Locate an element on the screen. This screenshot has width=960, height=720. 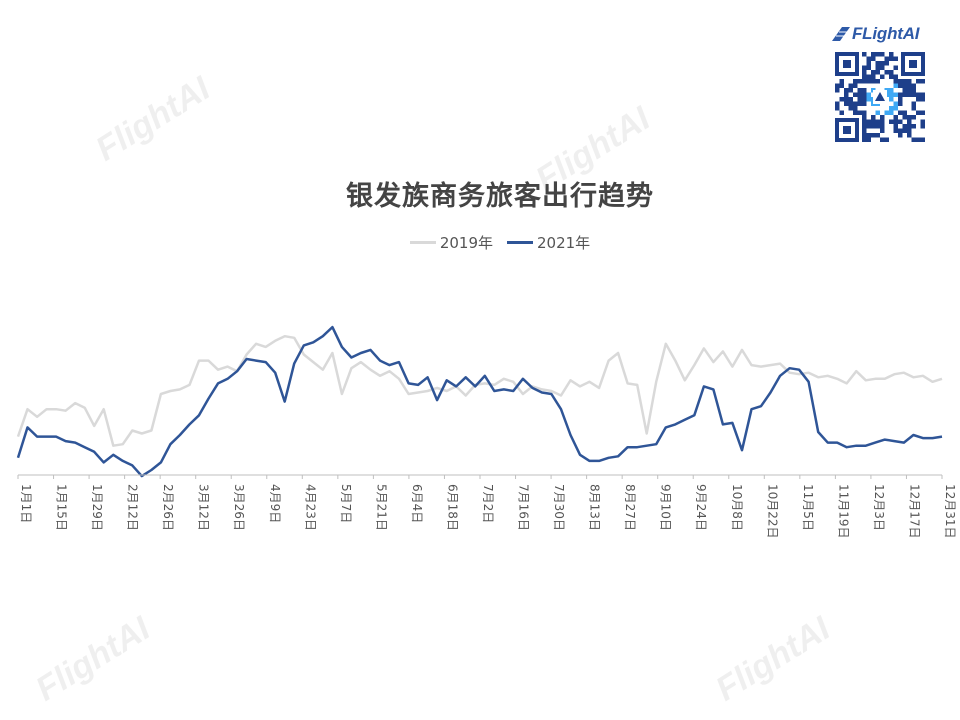
x-tick-label: 11月5日 is located at coordinates (808, 507).